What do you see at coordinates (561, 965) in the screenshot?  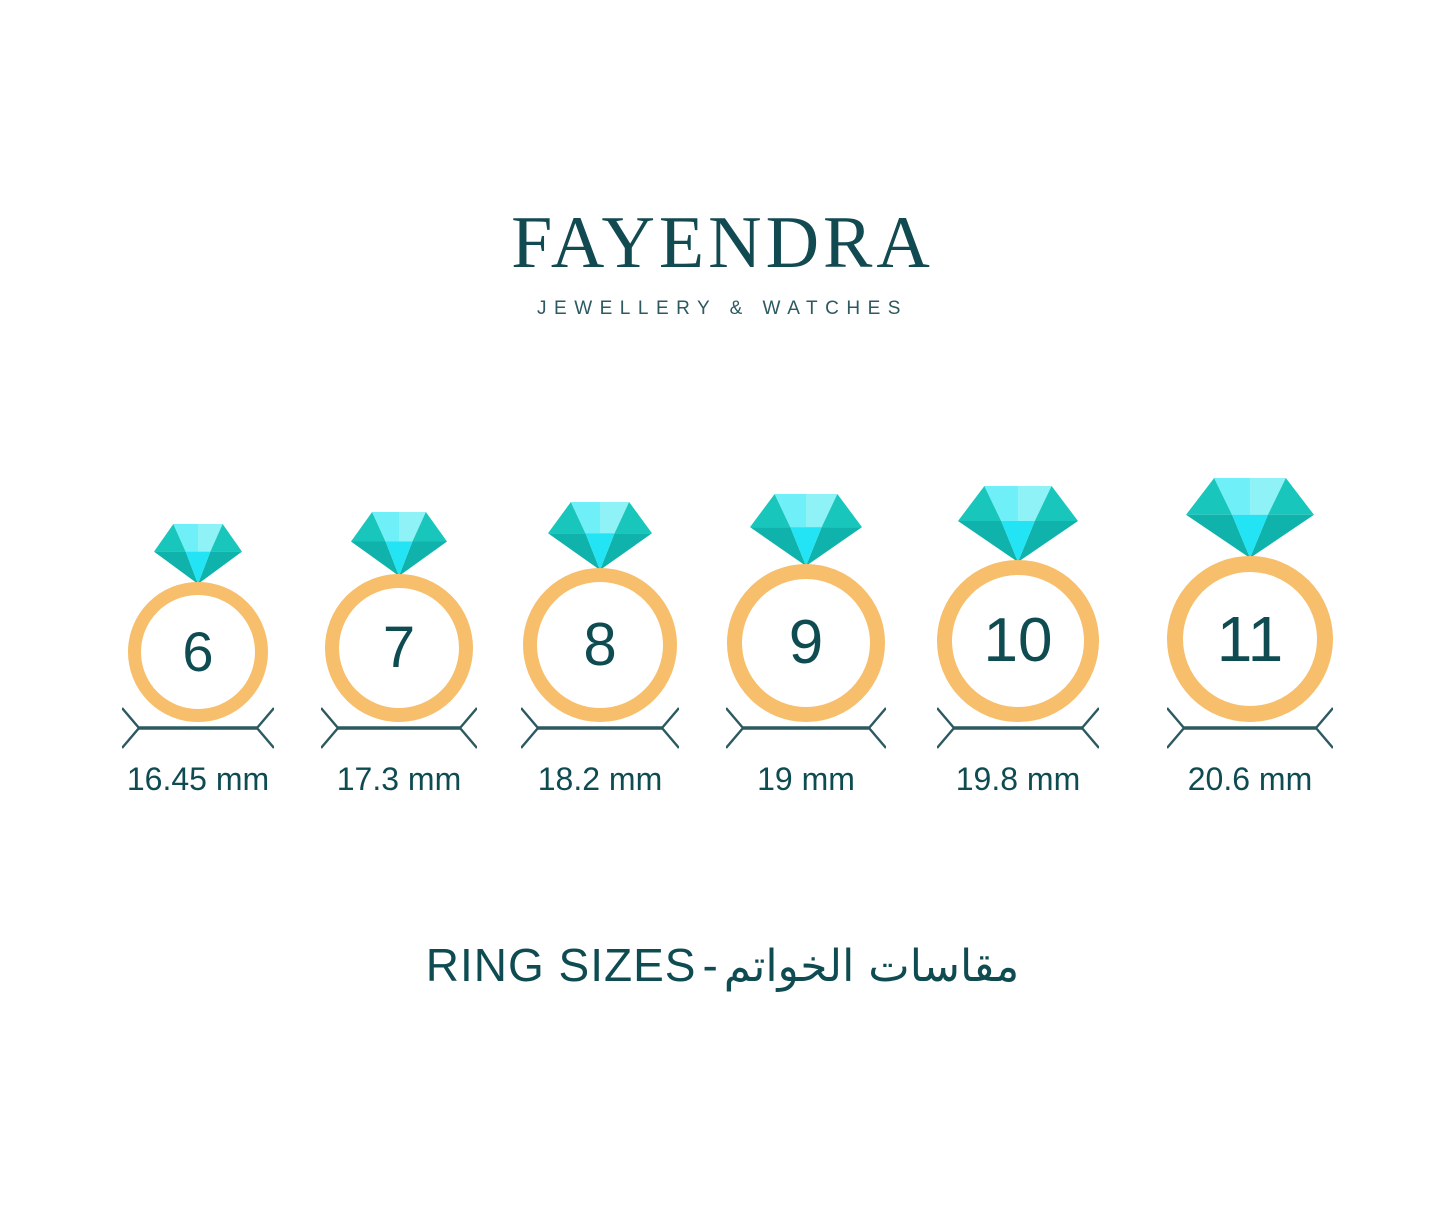 I see `page-title-english: RING SIZES` at bounding box center [561, 965].